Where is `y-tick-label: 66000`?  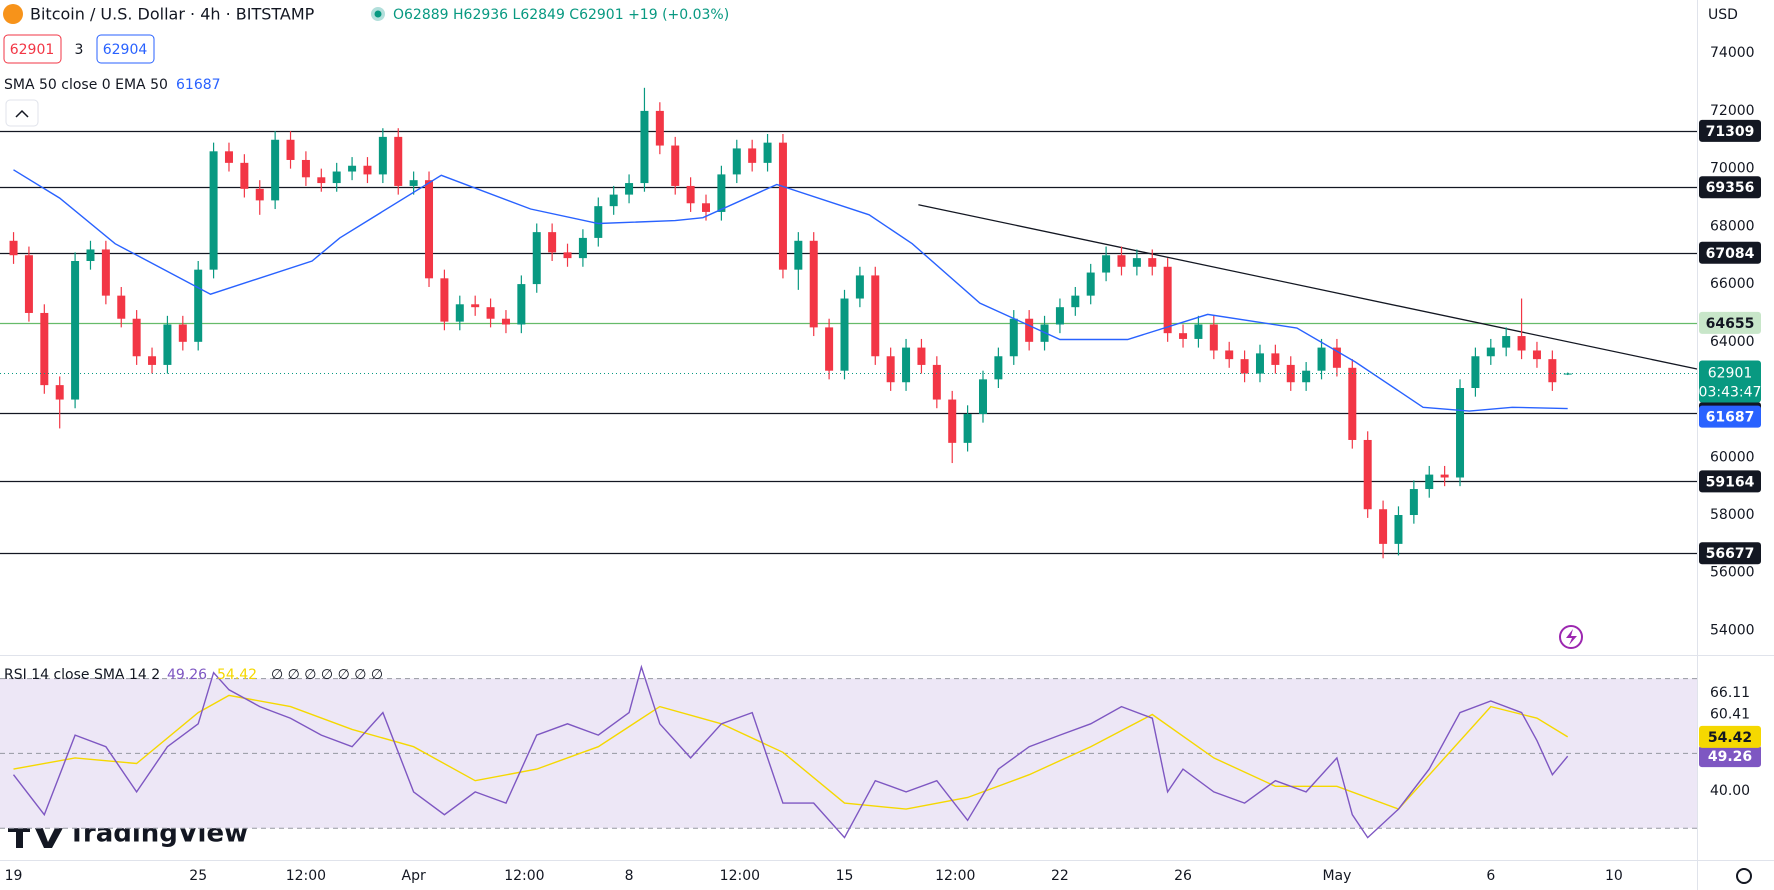 y-tick-label: 66000 is located at coordinates (1732, 284).